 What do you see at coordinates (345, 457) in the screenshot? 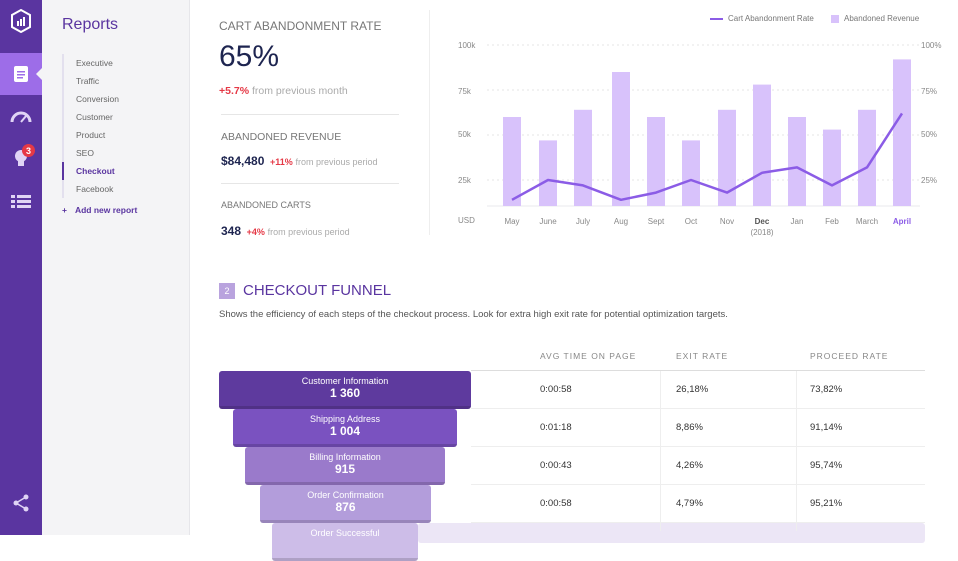
I see `step-name: Billing Information` at bounding box center [345, 457].